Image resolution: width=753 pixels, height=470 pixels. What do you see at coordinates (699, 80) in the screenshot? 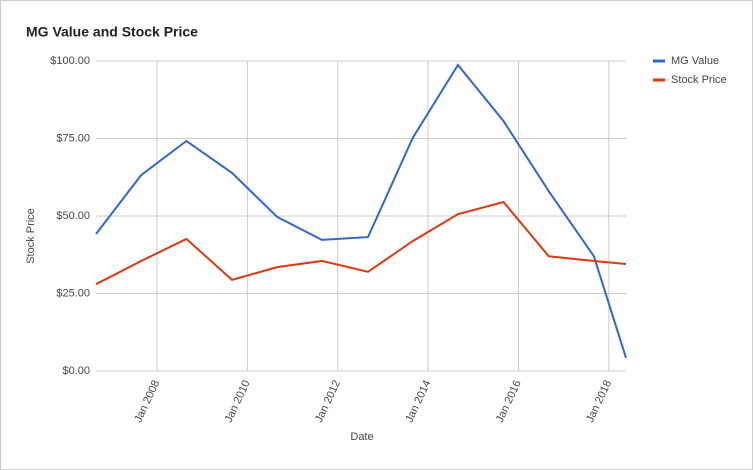
I see `legend-label: Stock Price` at bounding box center [699, 80].